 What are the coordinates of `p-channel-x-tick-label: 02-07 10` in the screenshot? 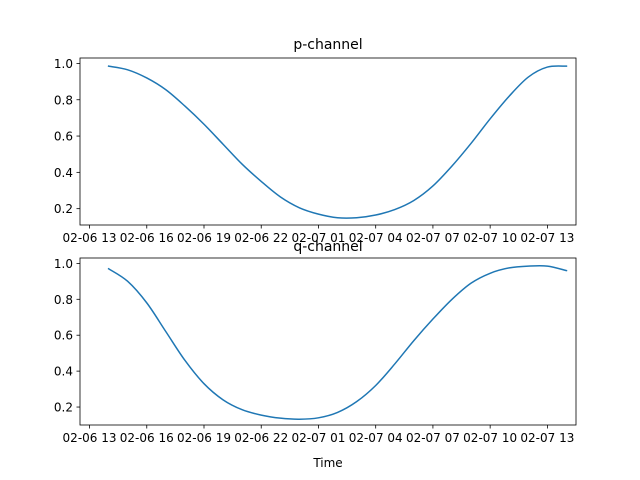 It's located at (490, 238).